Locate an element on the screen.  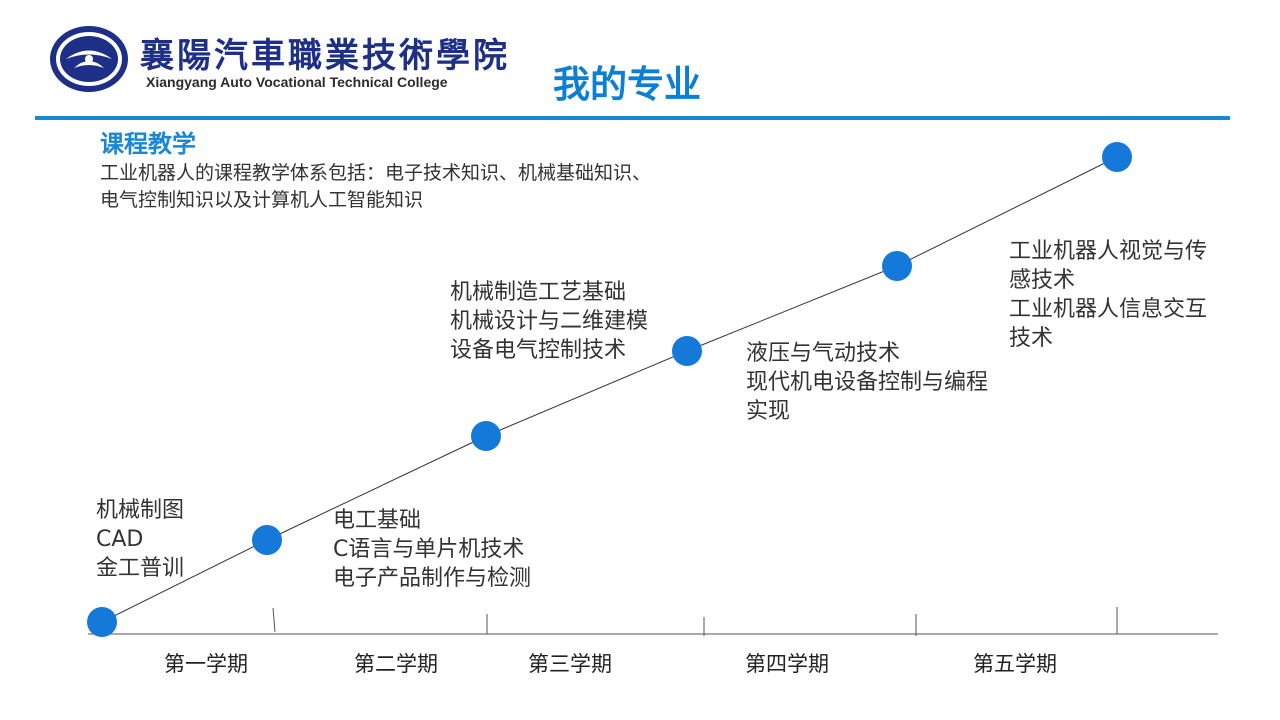
semester-label-2: 第二学期 is located at coordinates (396, 664).